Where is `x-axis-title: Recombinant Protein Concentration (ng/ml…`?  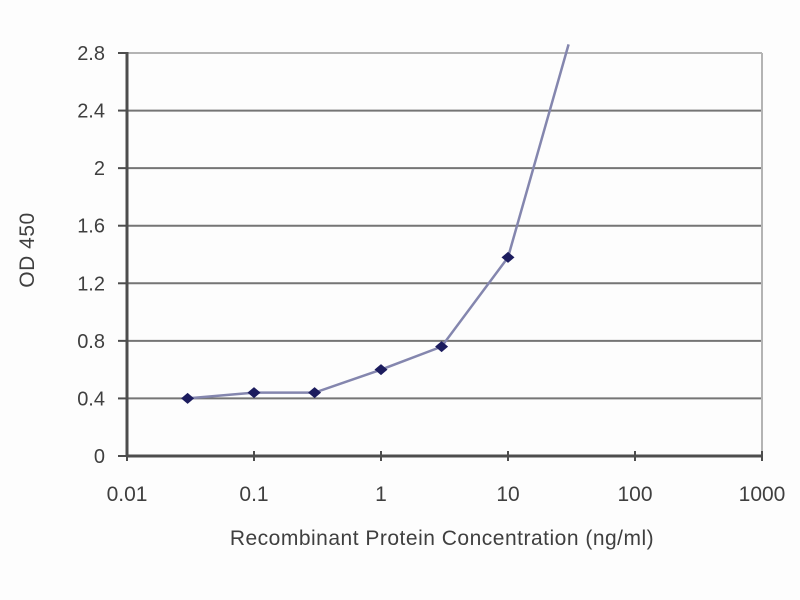
x-axis-title: Recombinant Protein Concentration (ng/ml… is located at coordinates (442, 538).